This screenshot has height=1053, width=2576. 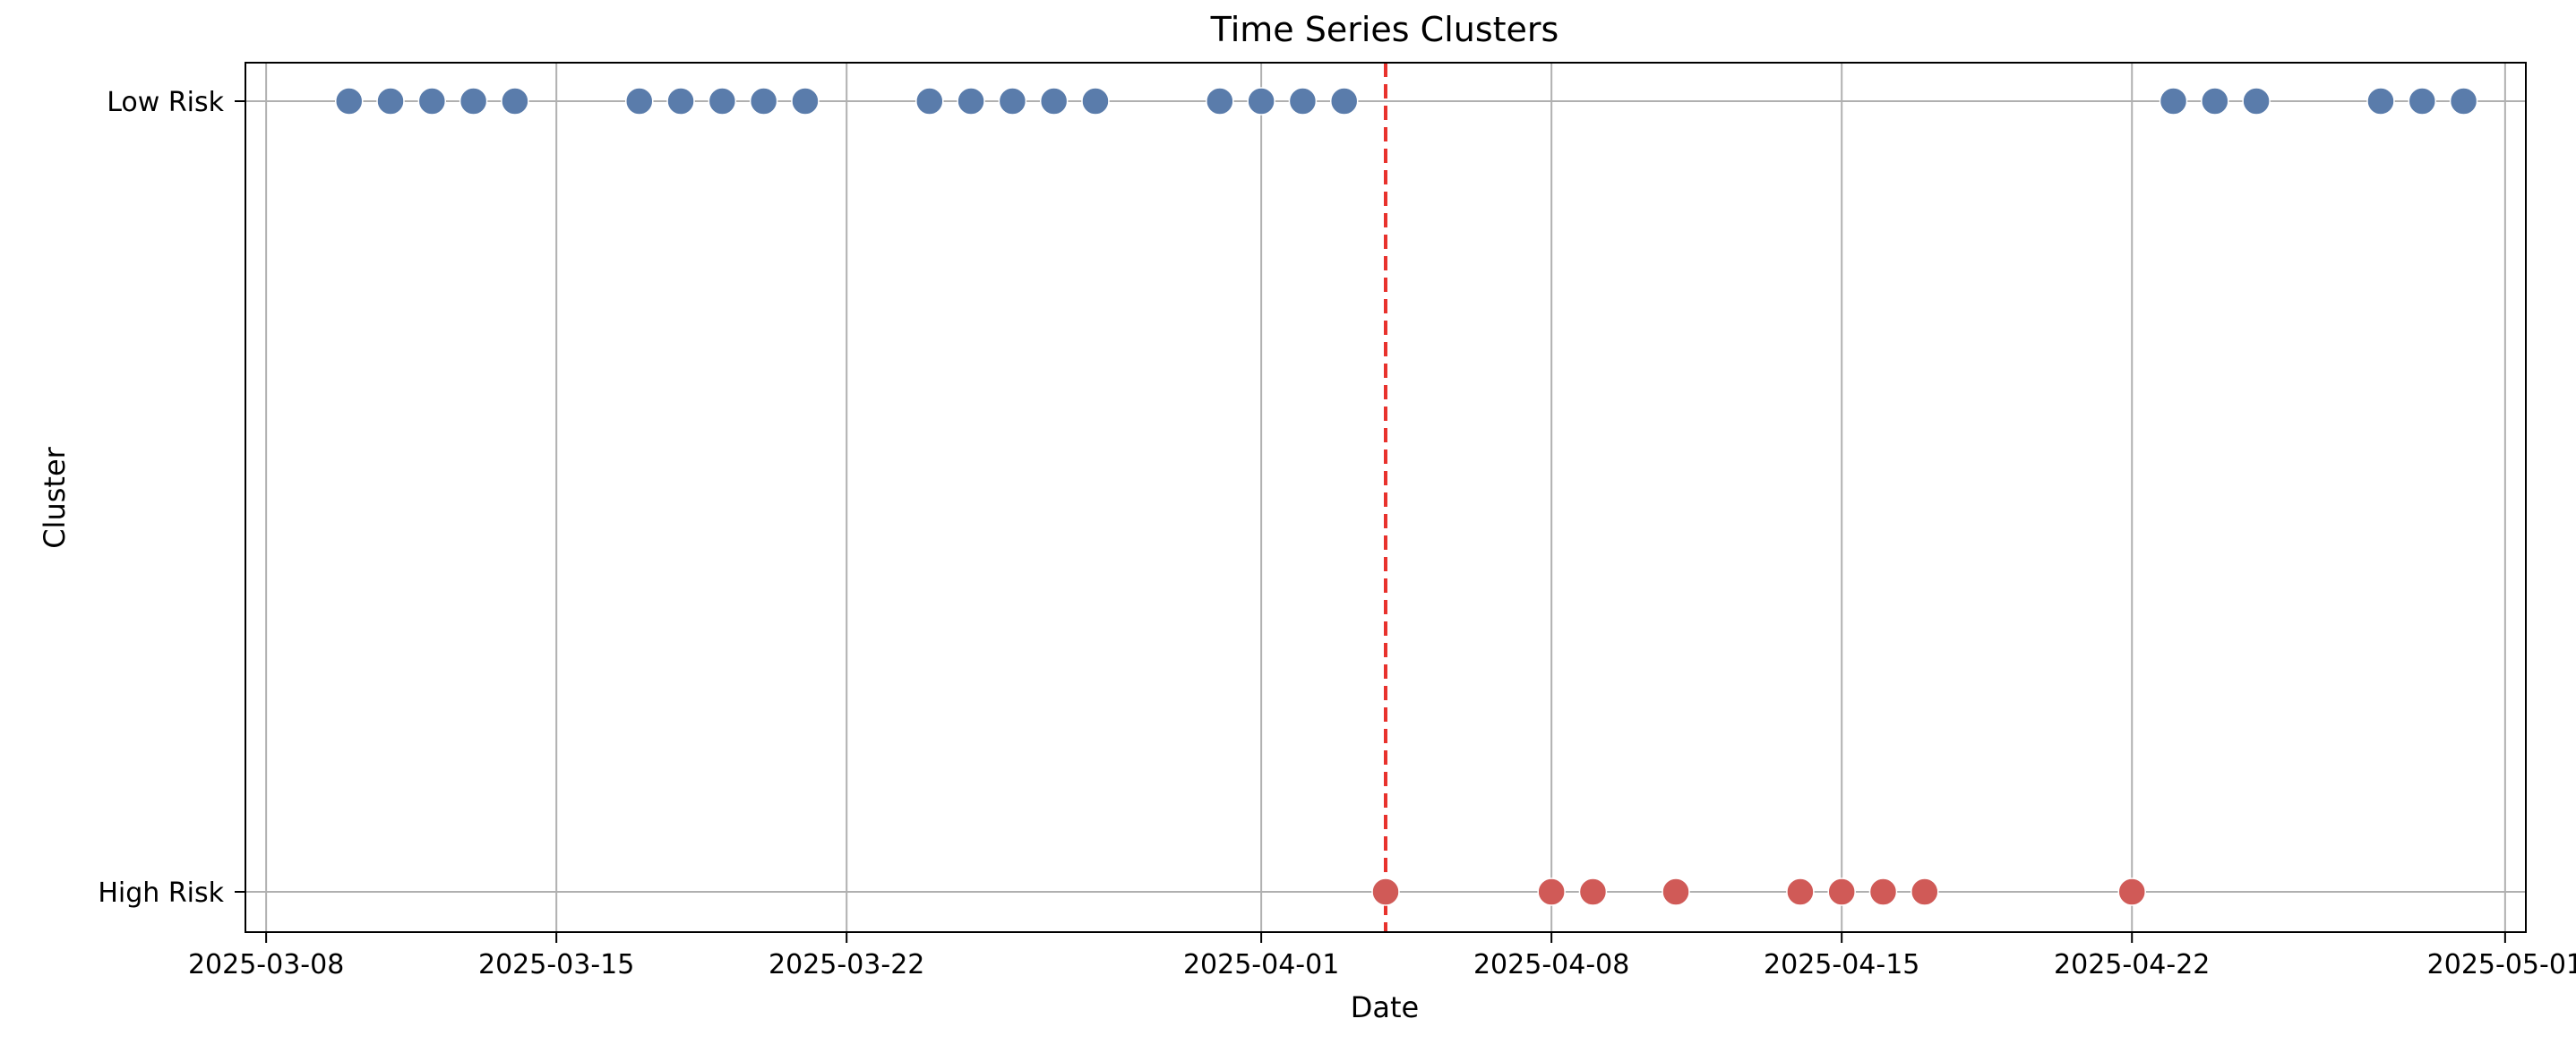 I want to click on chart-title: Time Series Clusters, so click(x=1384, y=29).